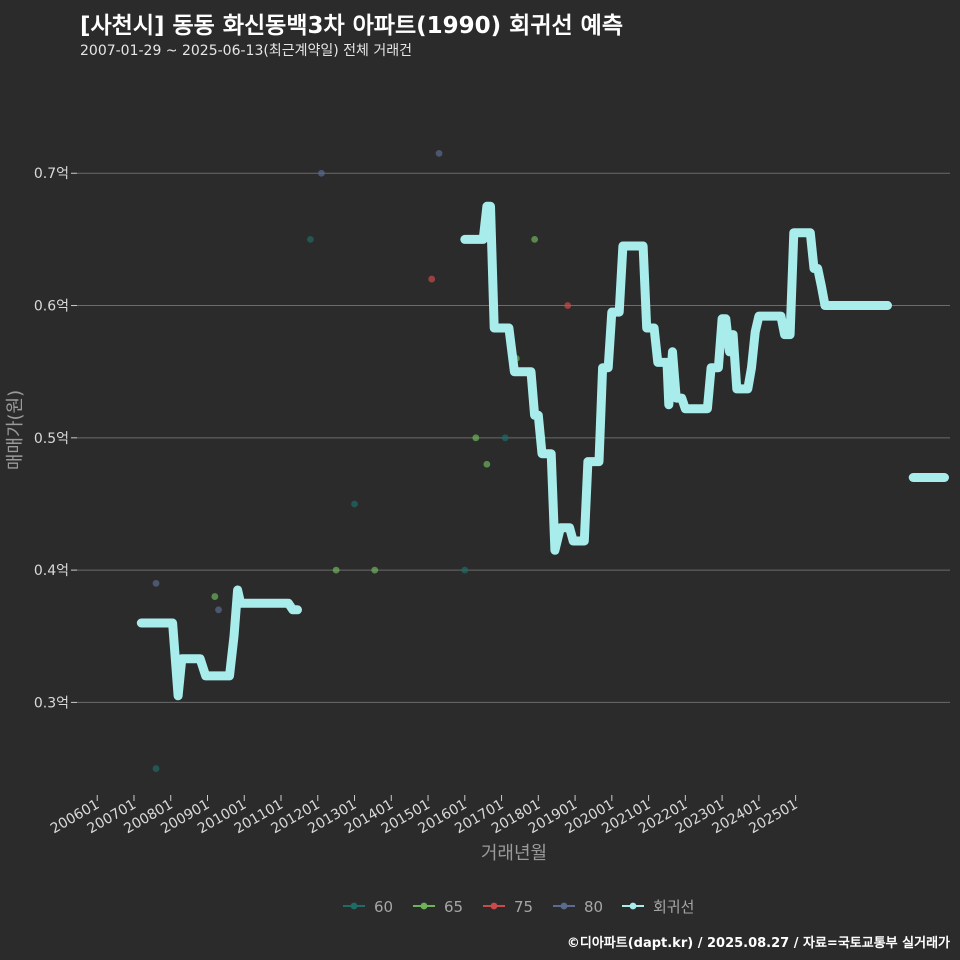  Describe the element at coordinates (51, 439) in the screenshot. I see `y-tick-label: 0.5억` at that location.